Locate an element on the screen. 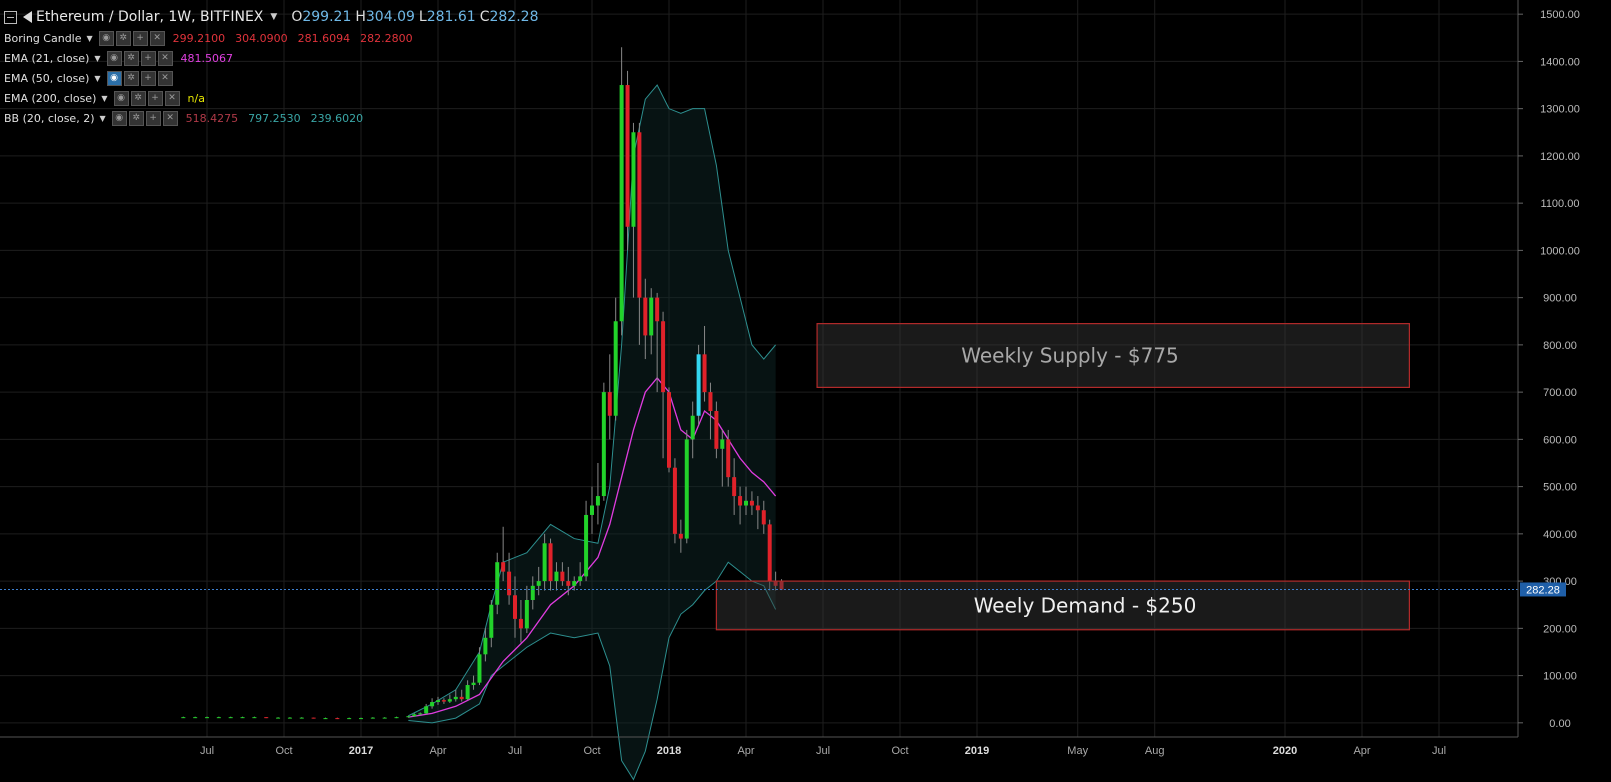 This screenshot has height=782, width=1611. time-tick-label: 2017 is located at coordinates (361, 751).